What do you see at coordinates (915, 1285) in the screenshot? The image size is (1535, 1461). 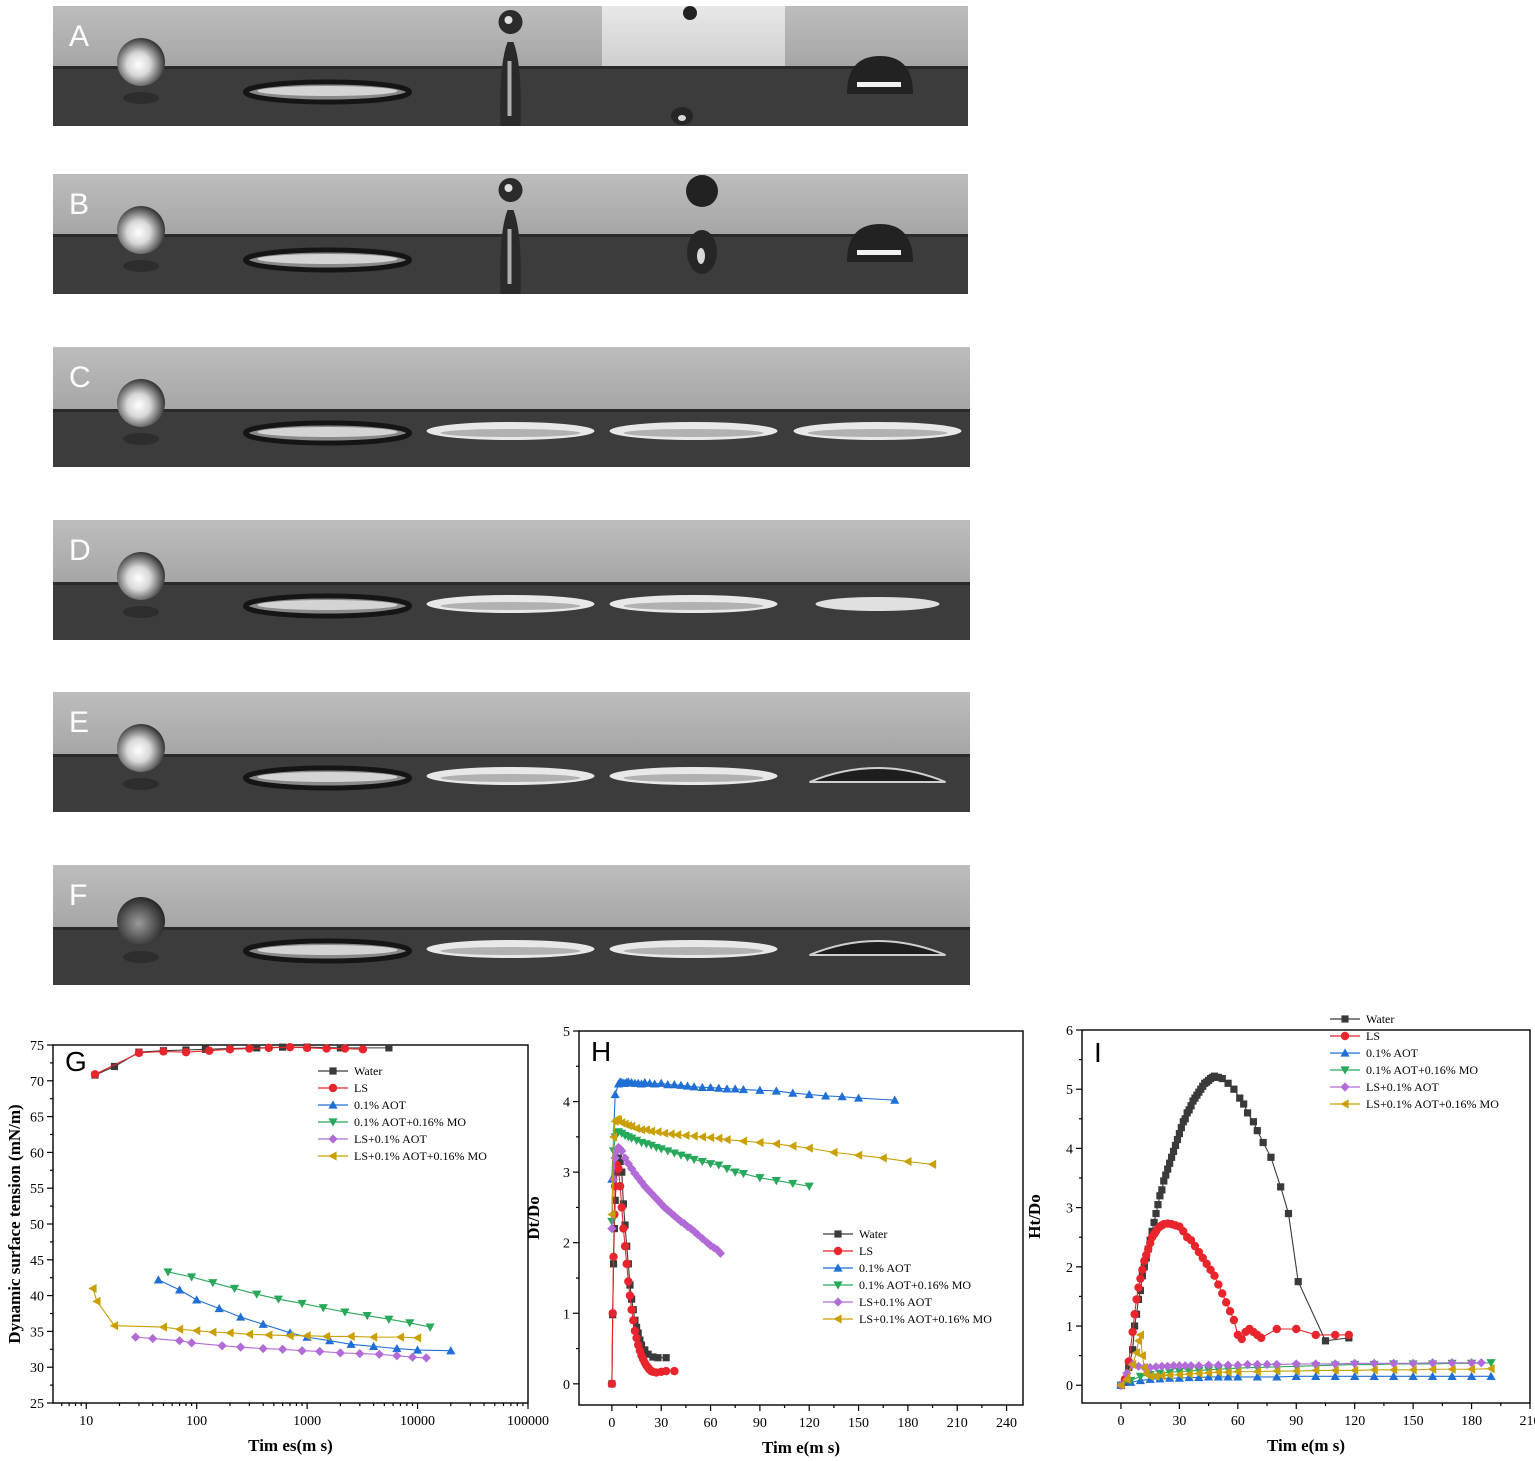 I see `legend-label: 0.1% AOT+0.16% MO` at bounding box center [915, 1285].